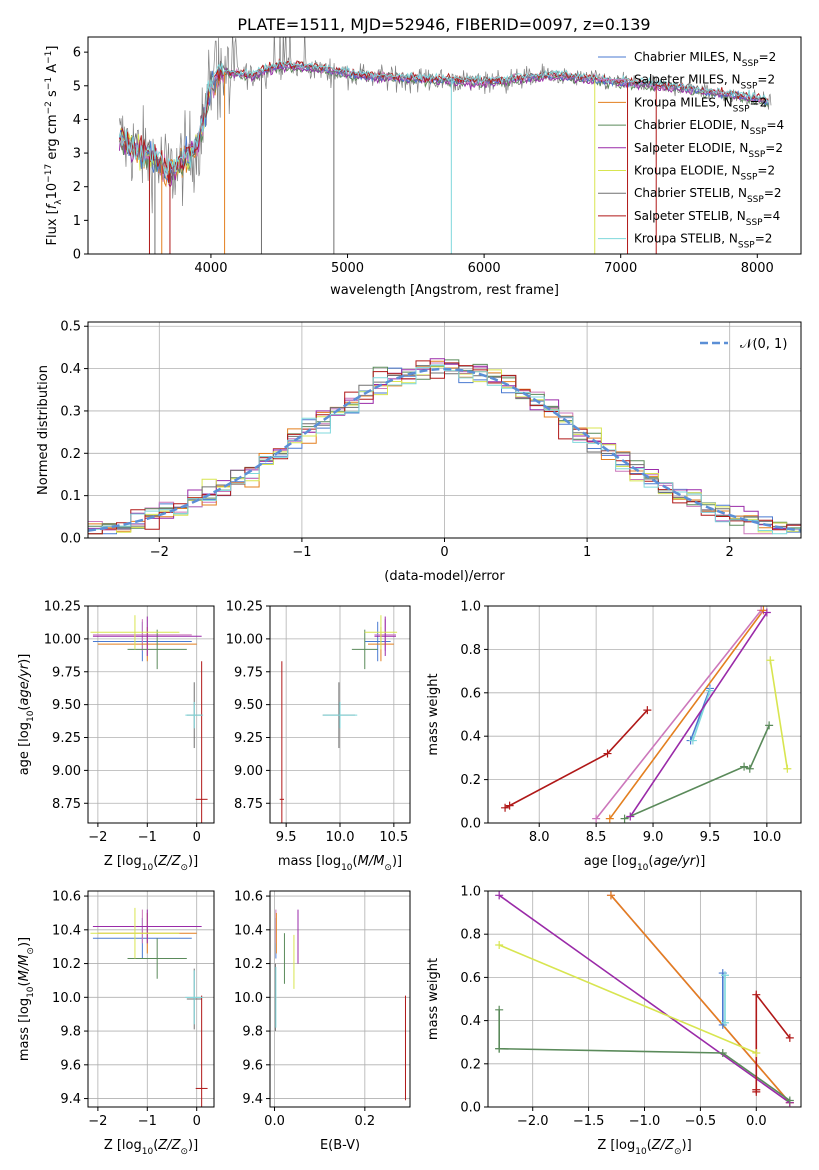 Image resolution: width=819 pixels, height=1170 pixels. I want to click on y-tick-label: 10.0, so click(66, 998).